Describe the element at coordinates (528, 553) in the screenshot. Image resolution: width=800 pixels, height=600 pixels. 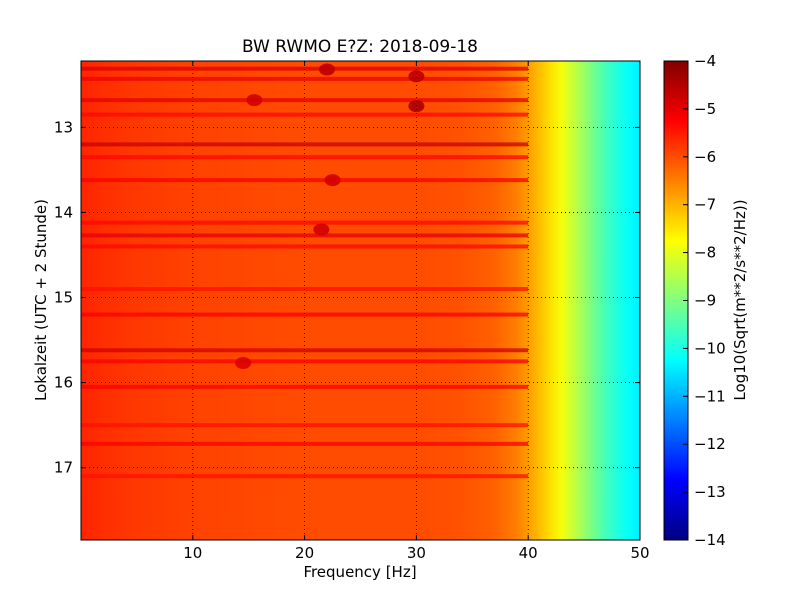
I see `x-tick-label: 40` at that location.